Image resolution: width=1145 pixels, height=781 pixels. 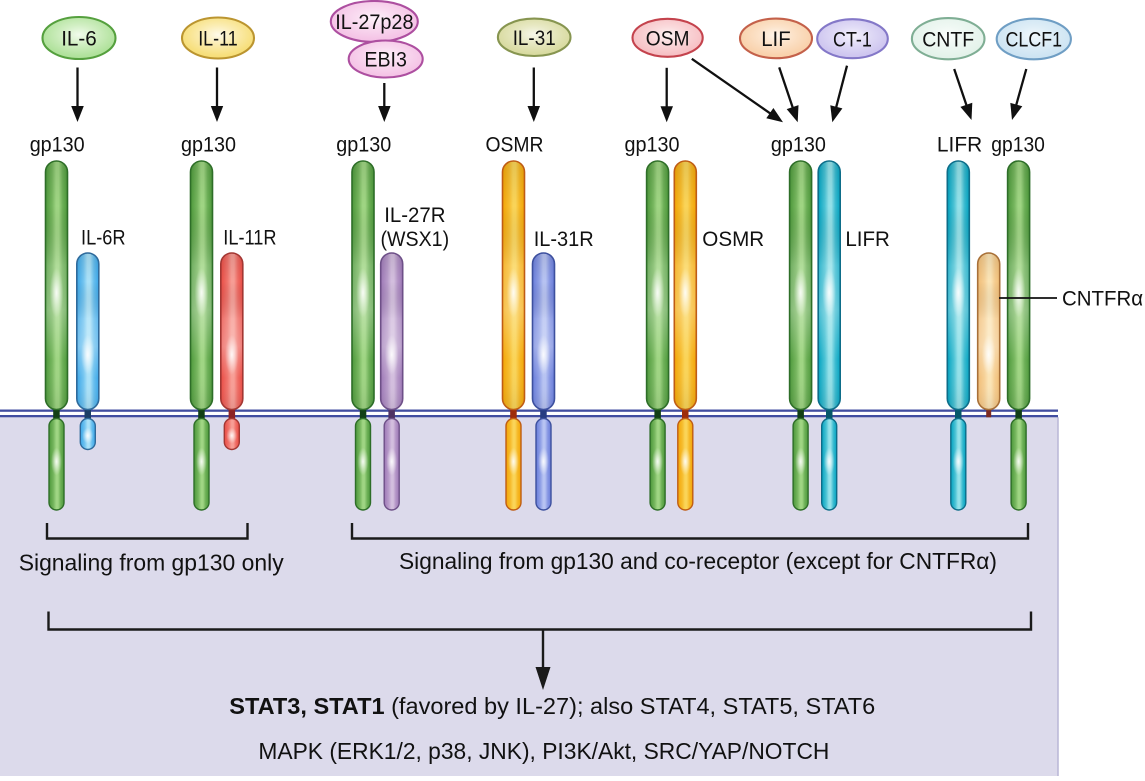 I want to click on svg-text: IL-11, so click(x=218, y=39).